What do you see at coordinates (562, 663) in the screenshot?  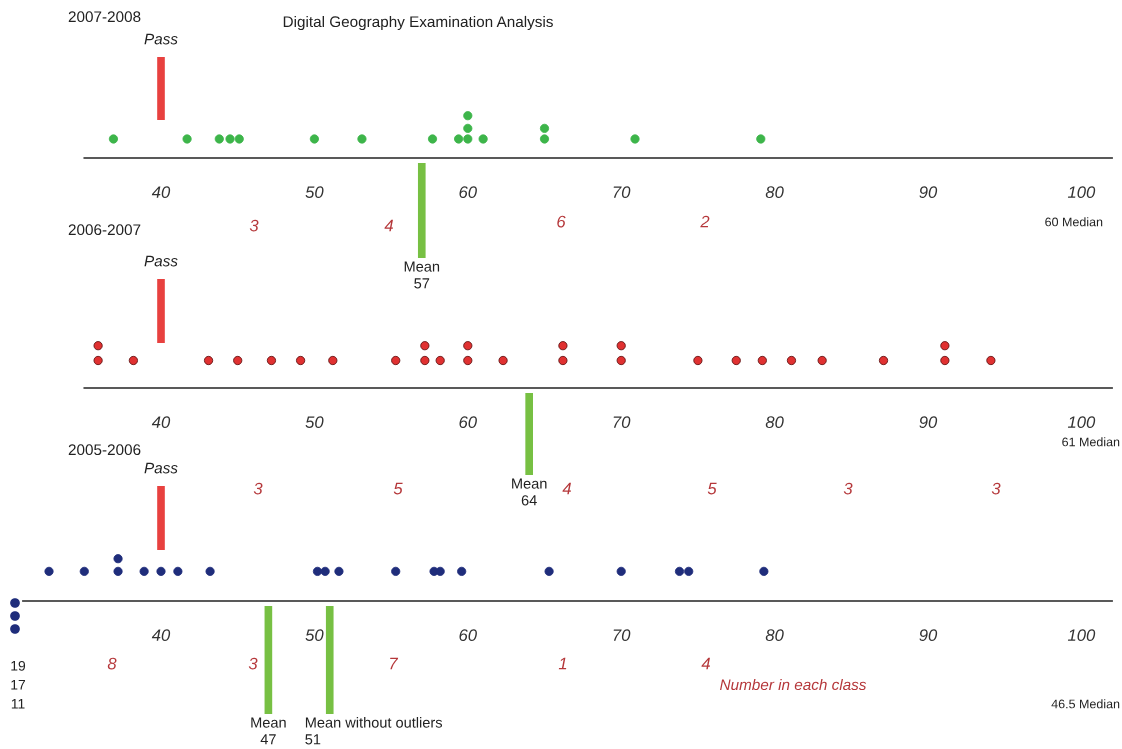 I see `text: 1` at bounding box center [562, 663].